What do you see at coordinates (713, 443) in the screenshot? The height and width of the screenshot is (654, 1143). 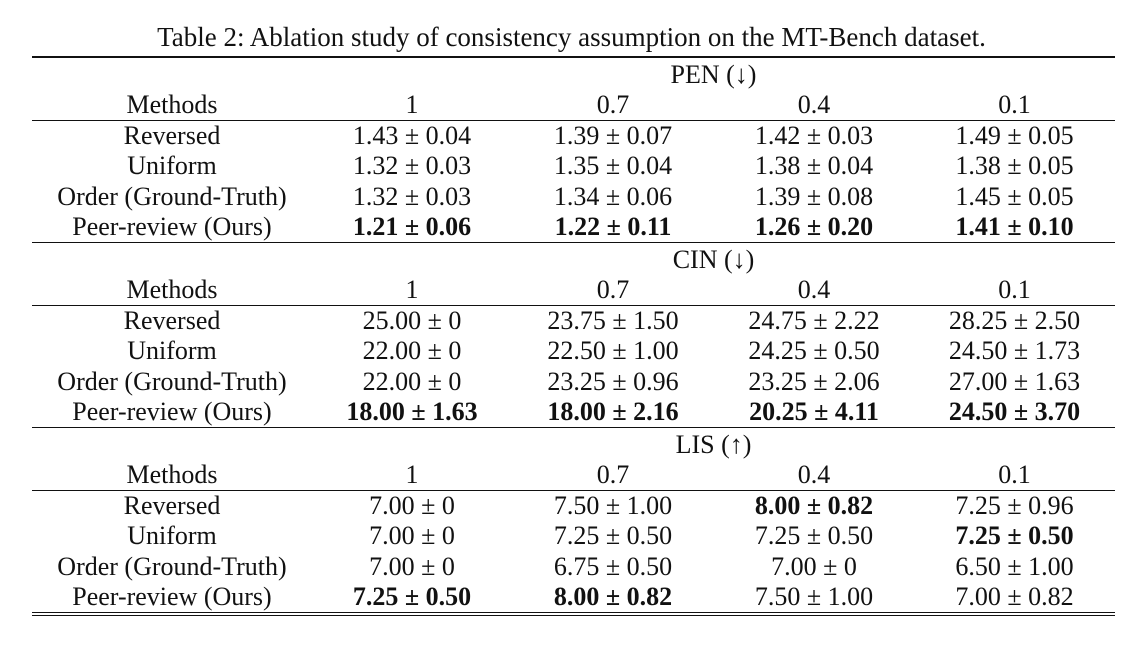 I see `section-title: LIS (↑)` at bounding box center [713, 443].